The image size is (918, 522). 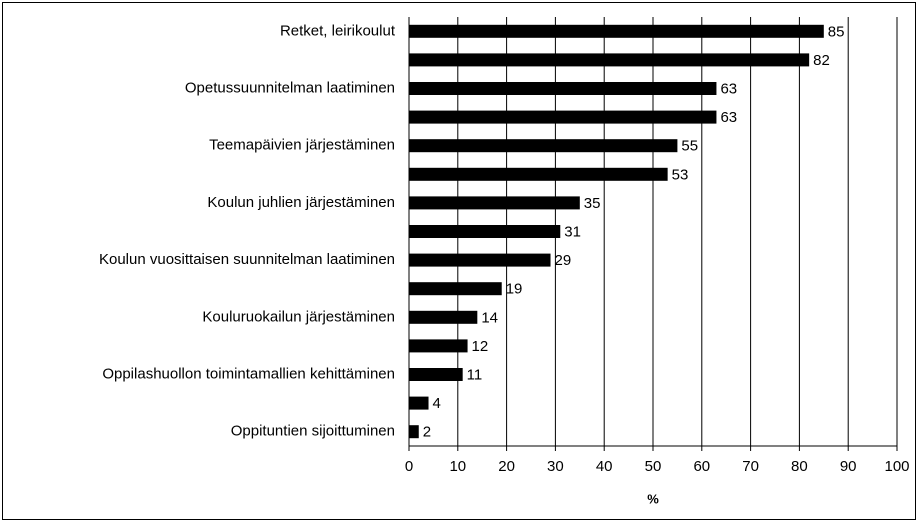 I want to click on y-tick-label: Opetussuunnitelman laatiminen, so click(x=290, y=87).